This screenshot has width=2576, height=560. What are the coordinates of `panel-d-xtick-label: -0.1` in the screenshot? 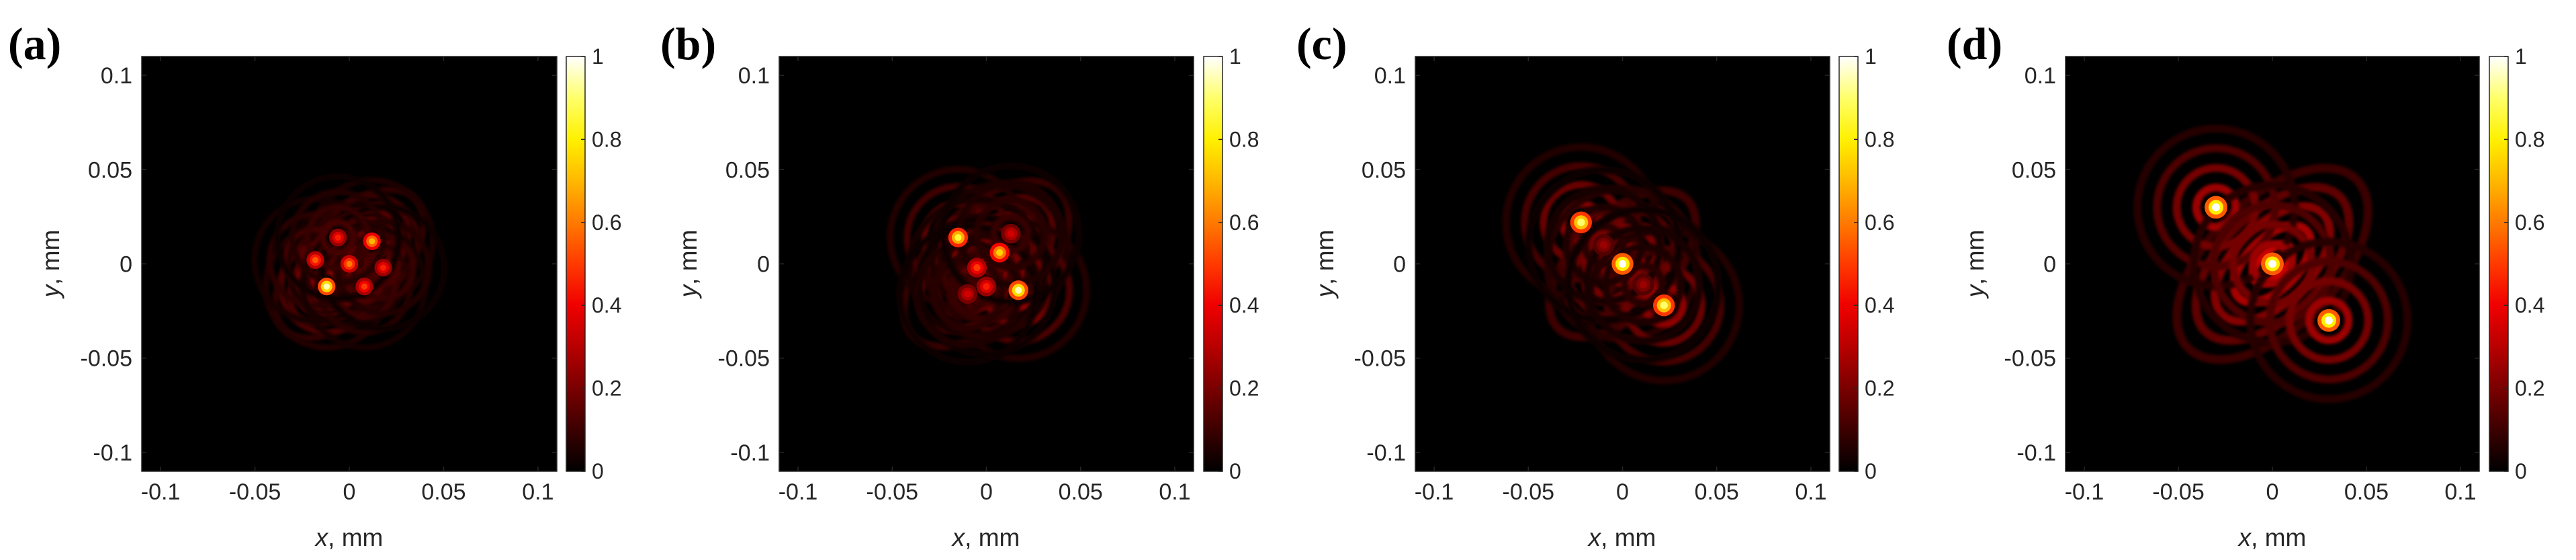 It's located at (2085, 492).